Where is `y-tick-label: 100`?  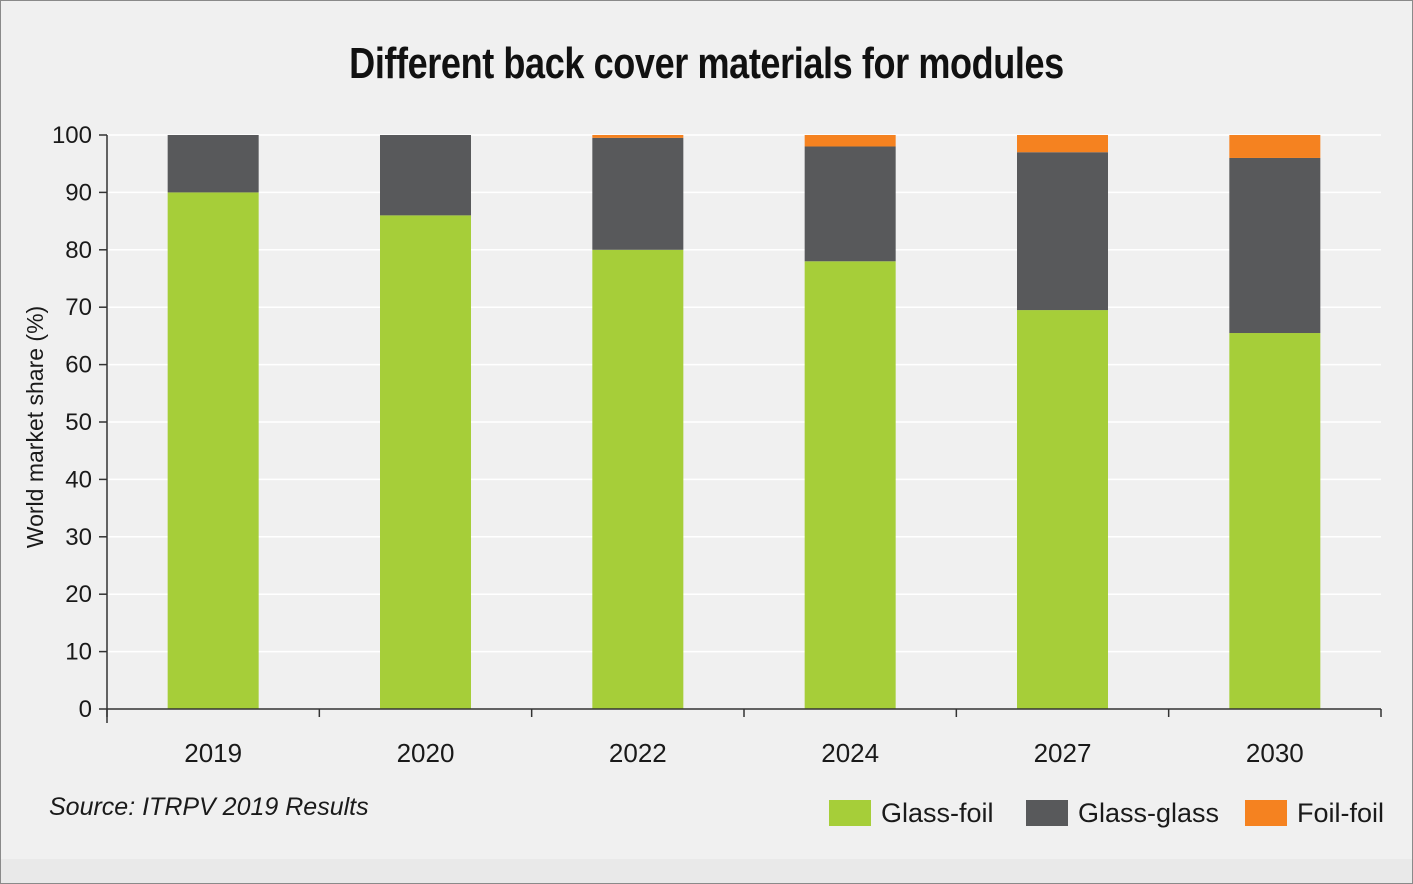
y-tick-label: 100 is located at coordinates (72, 135).